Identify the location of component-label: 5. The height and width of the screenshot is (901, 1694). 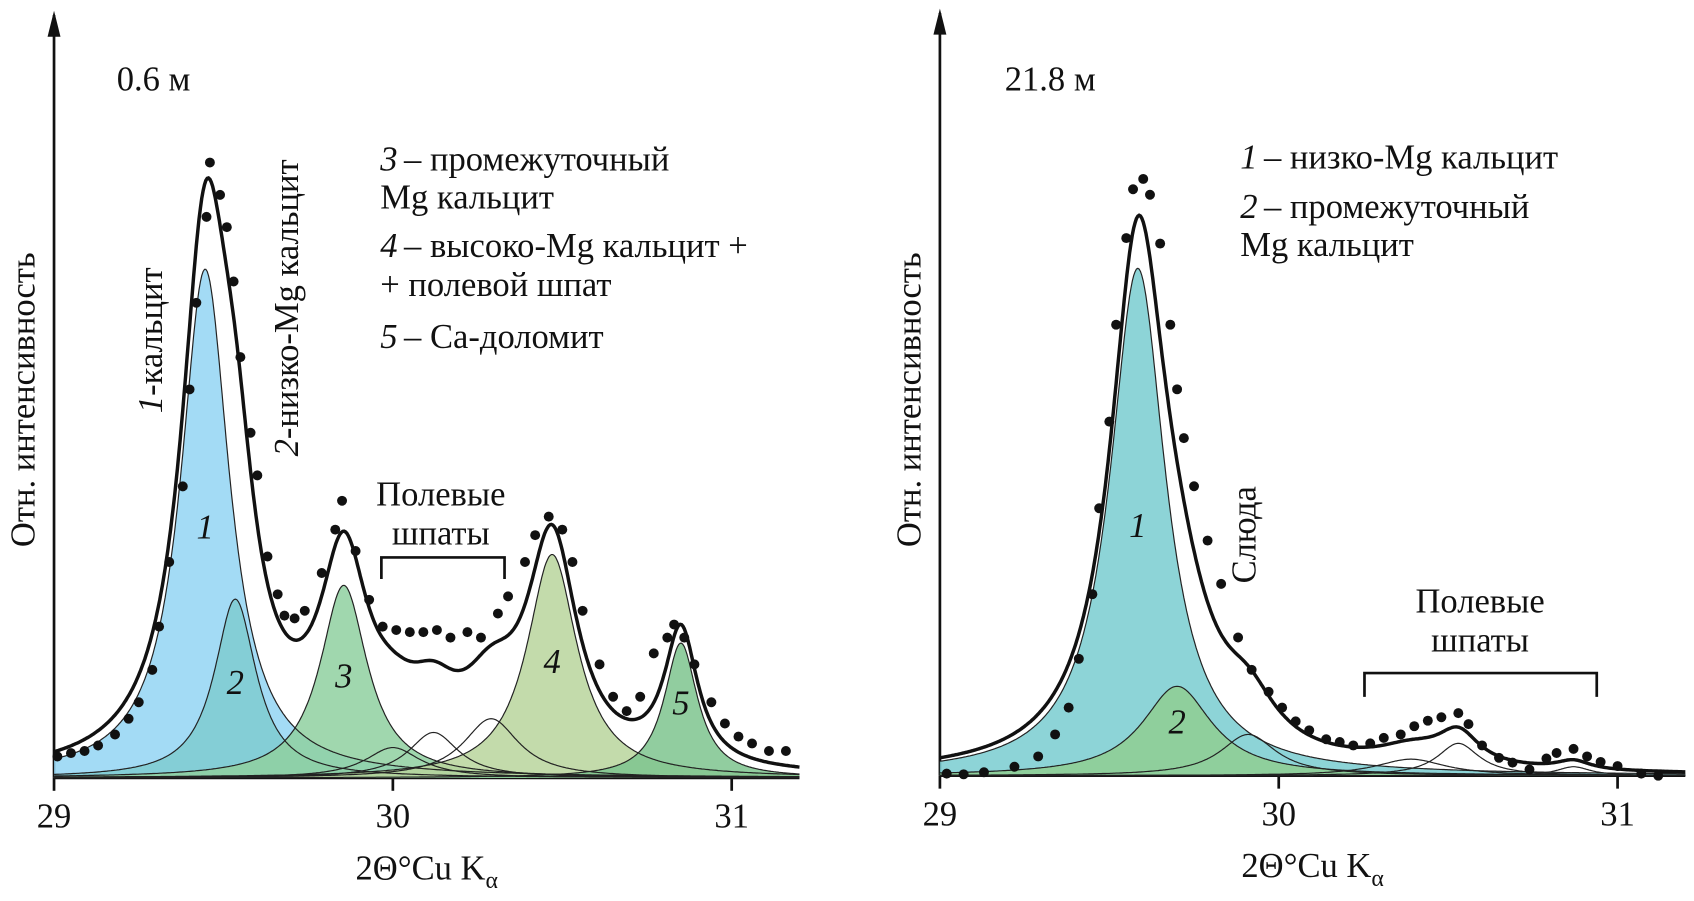
(680, 704).